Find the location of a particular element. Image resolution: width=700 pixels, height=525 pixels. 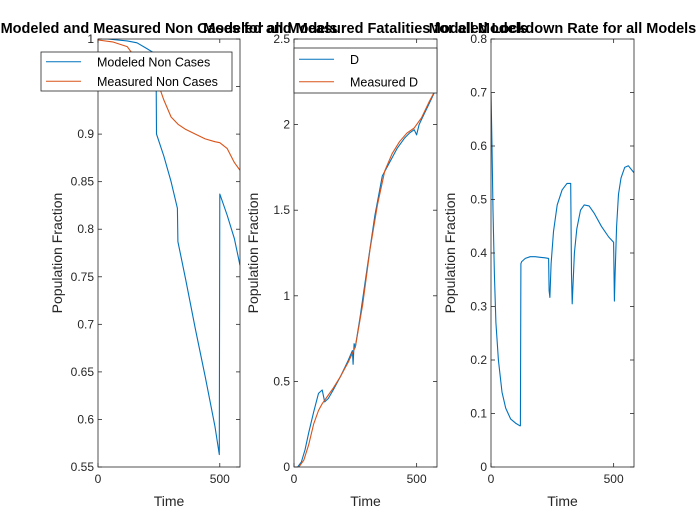

y-tick-label: 2.5 is located at coordinates (281, 39).